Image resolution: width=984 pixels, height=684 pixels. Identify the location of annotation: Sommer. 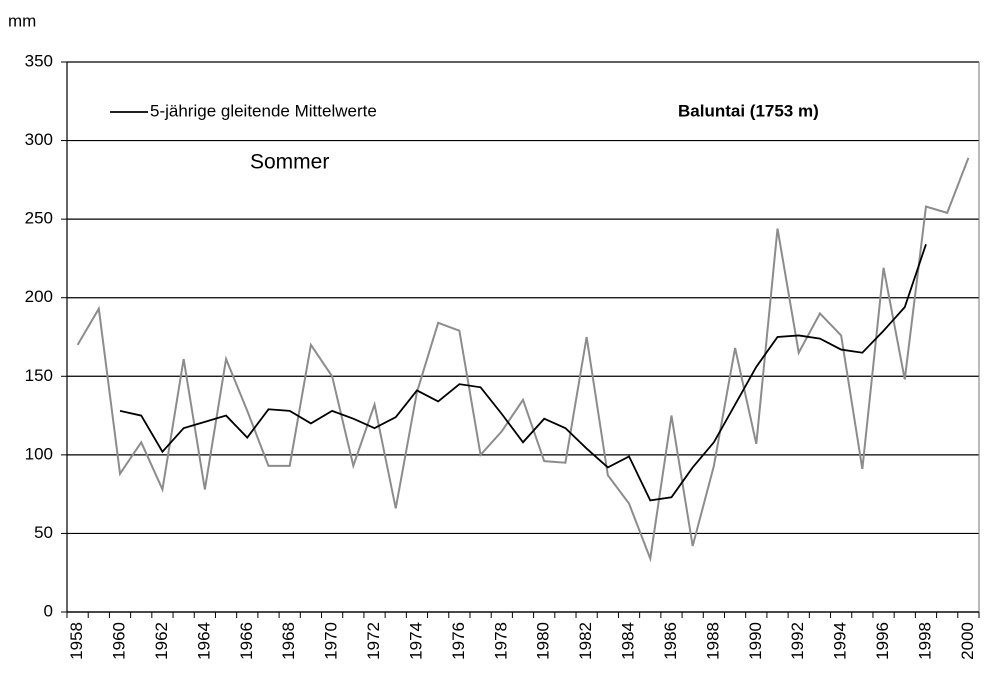
(289, 162).